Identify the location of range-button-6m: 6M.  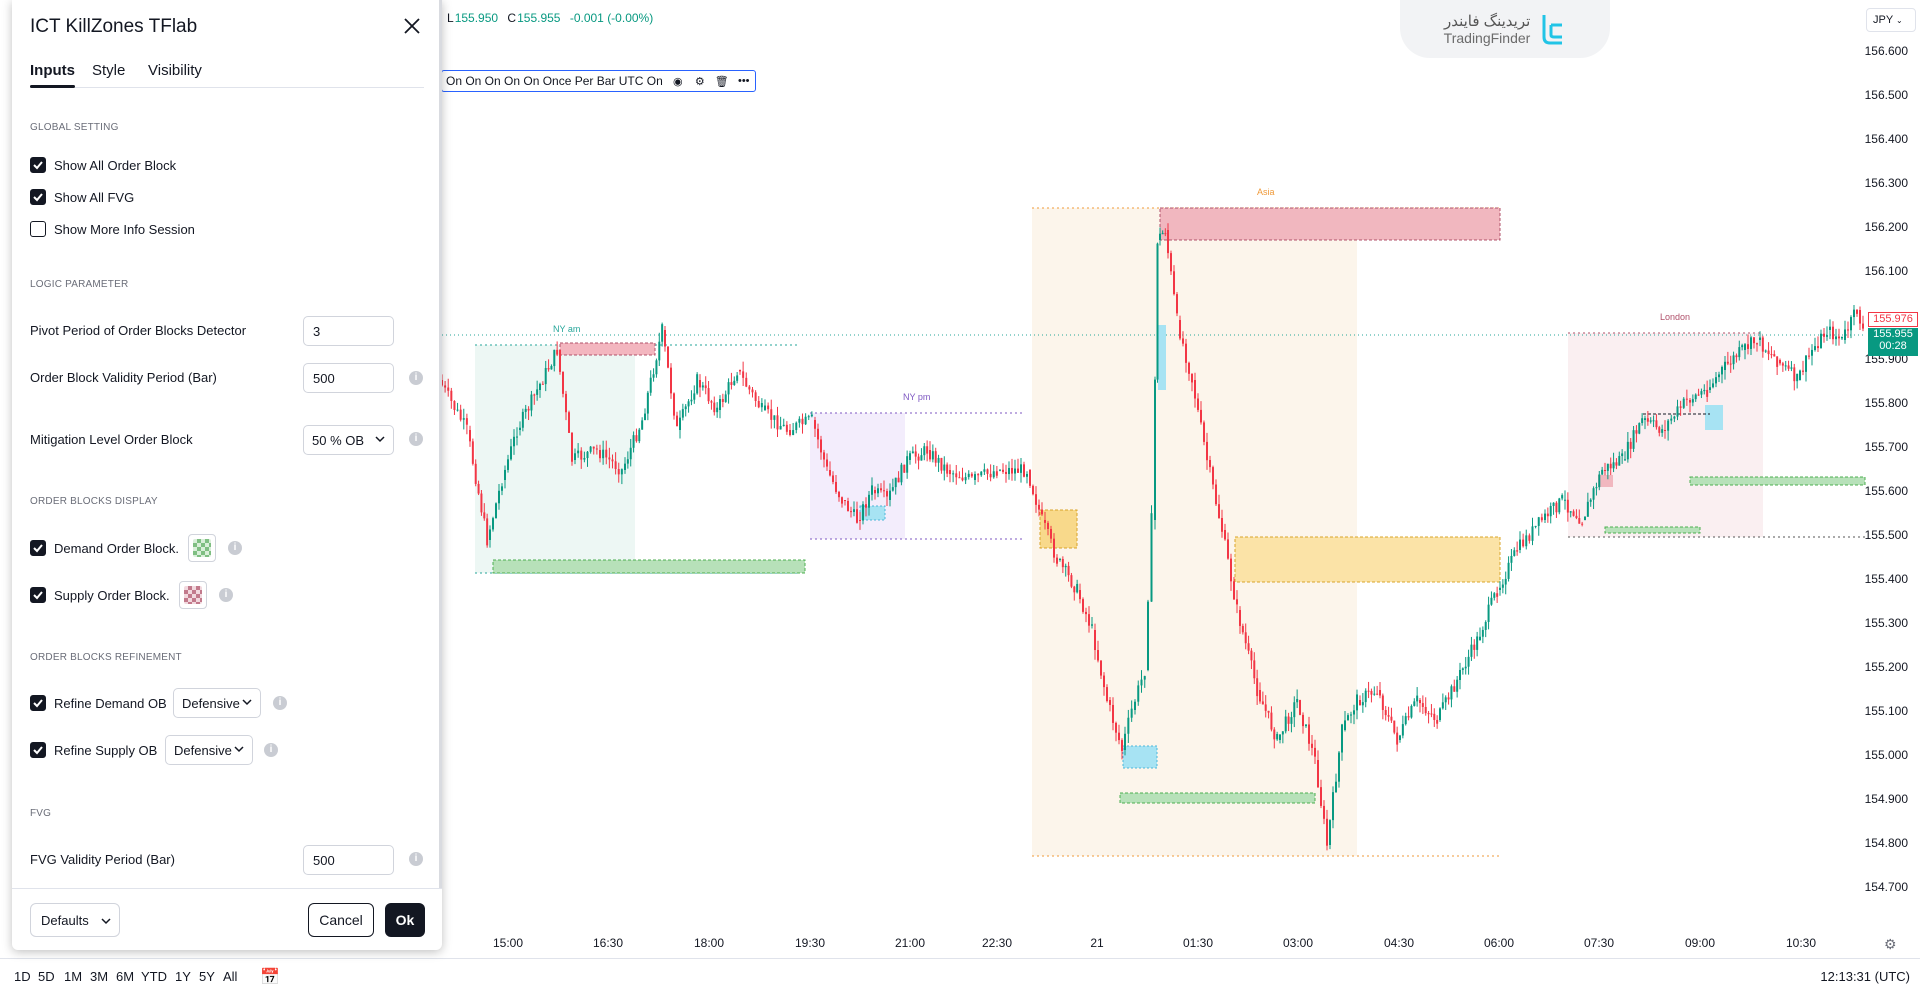
(125, 976).